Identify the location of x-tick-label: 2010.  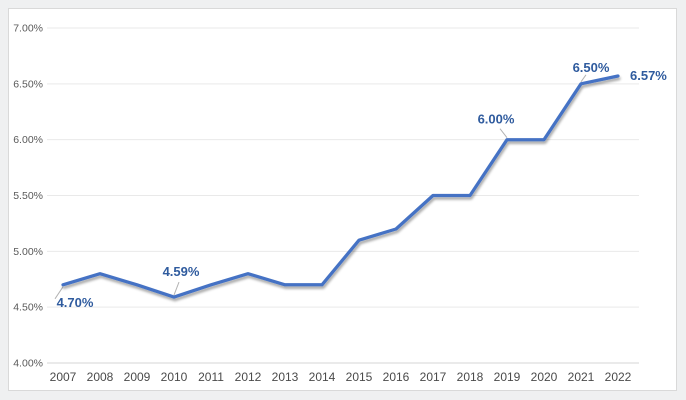
(174, 377).